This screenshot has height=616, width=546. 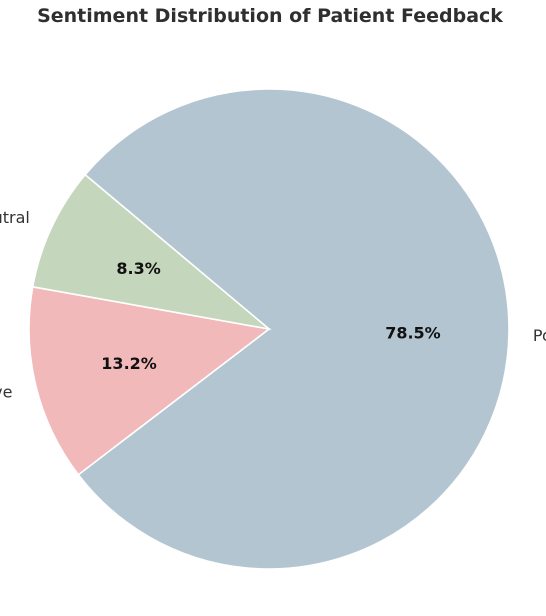 What do you see at coordinates (15, 217) in the screenshot?
I see `category-label-neutral: Neutral` at bounding box center [15, 217].